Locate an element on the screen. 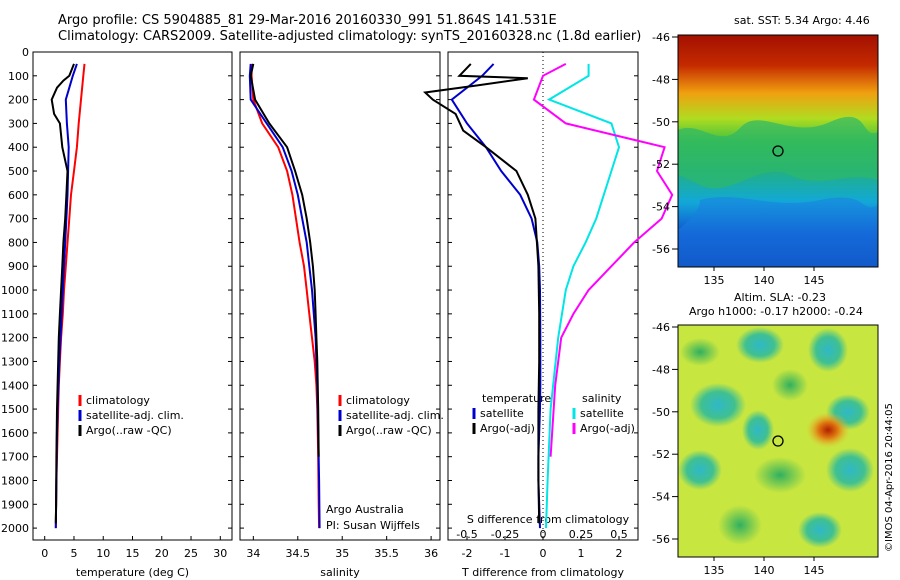 This screenshot has width=900, height=580. x-tick-label: 34.5 is located at coordinates (298, 553).